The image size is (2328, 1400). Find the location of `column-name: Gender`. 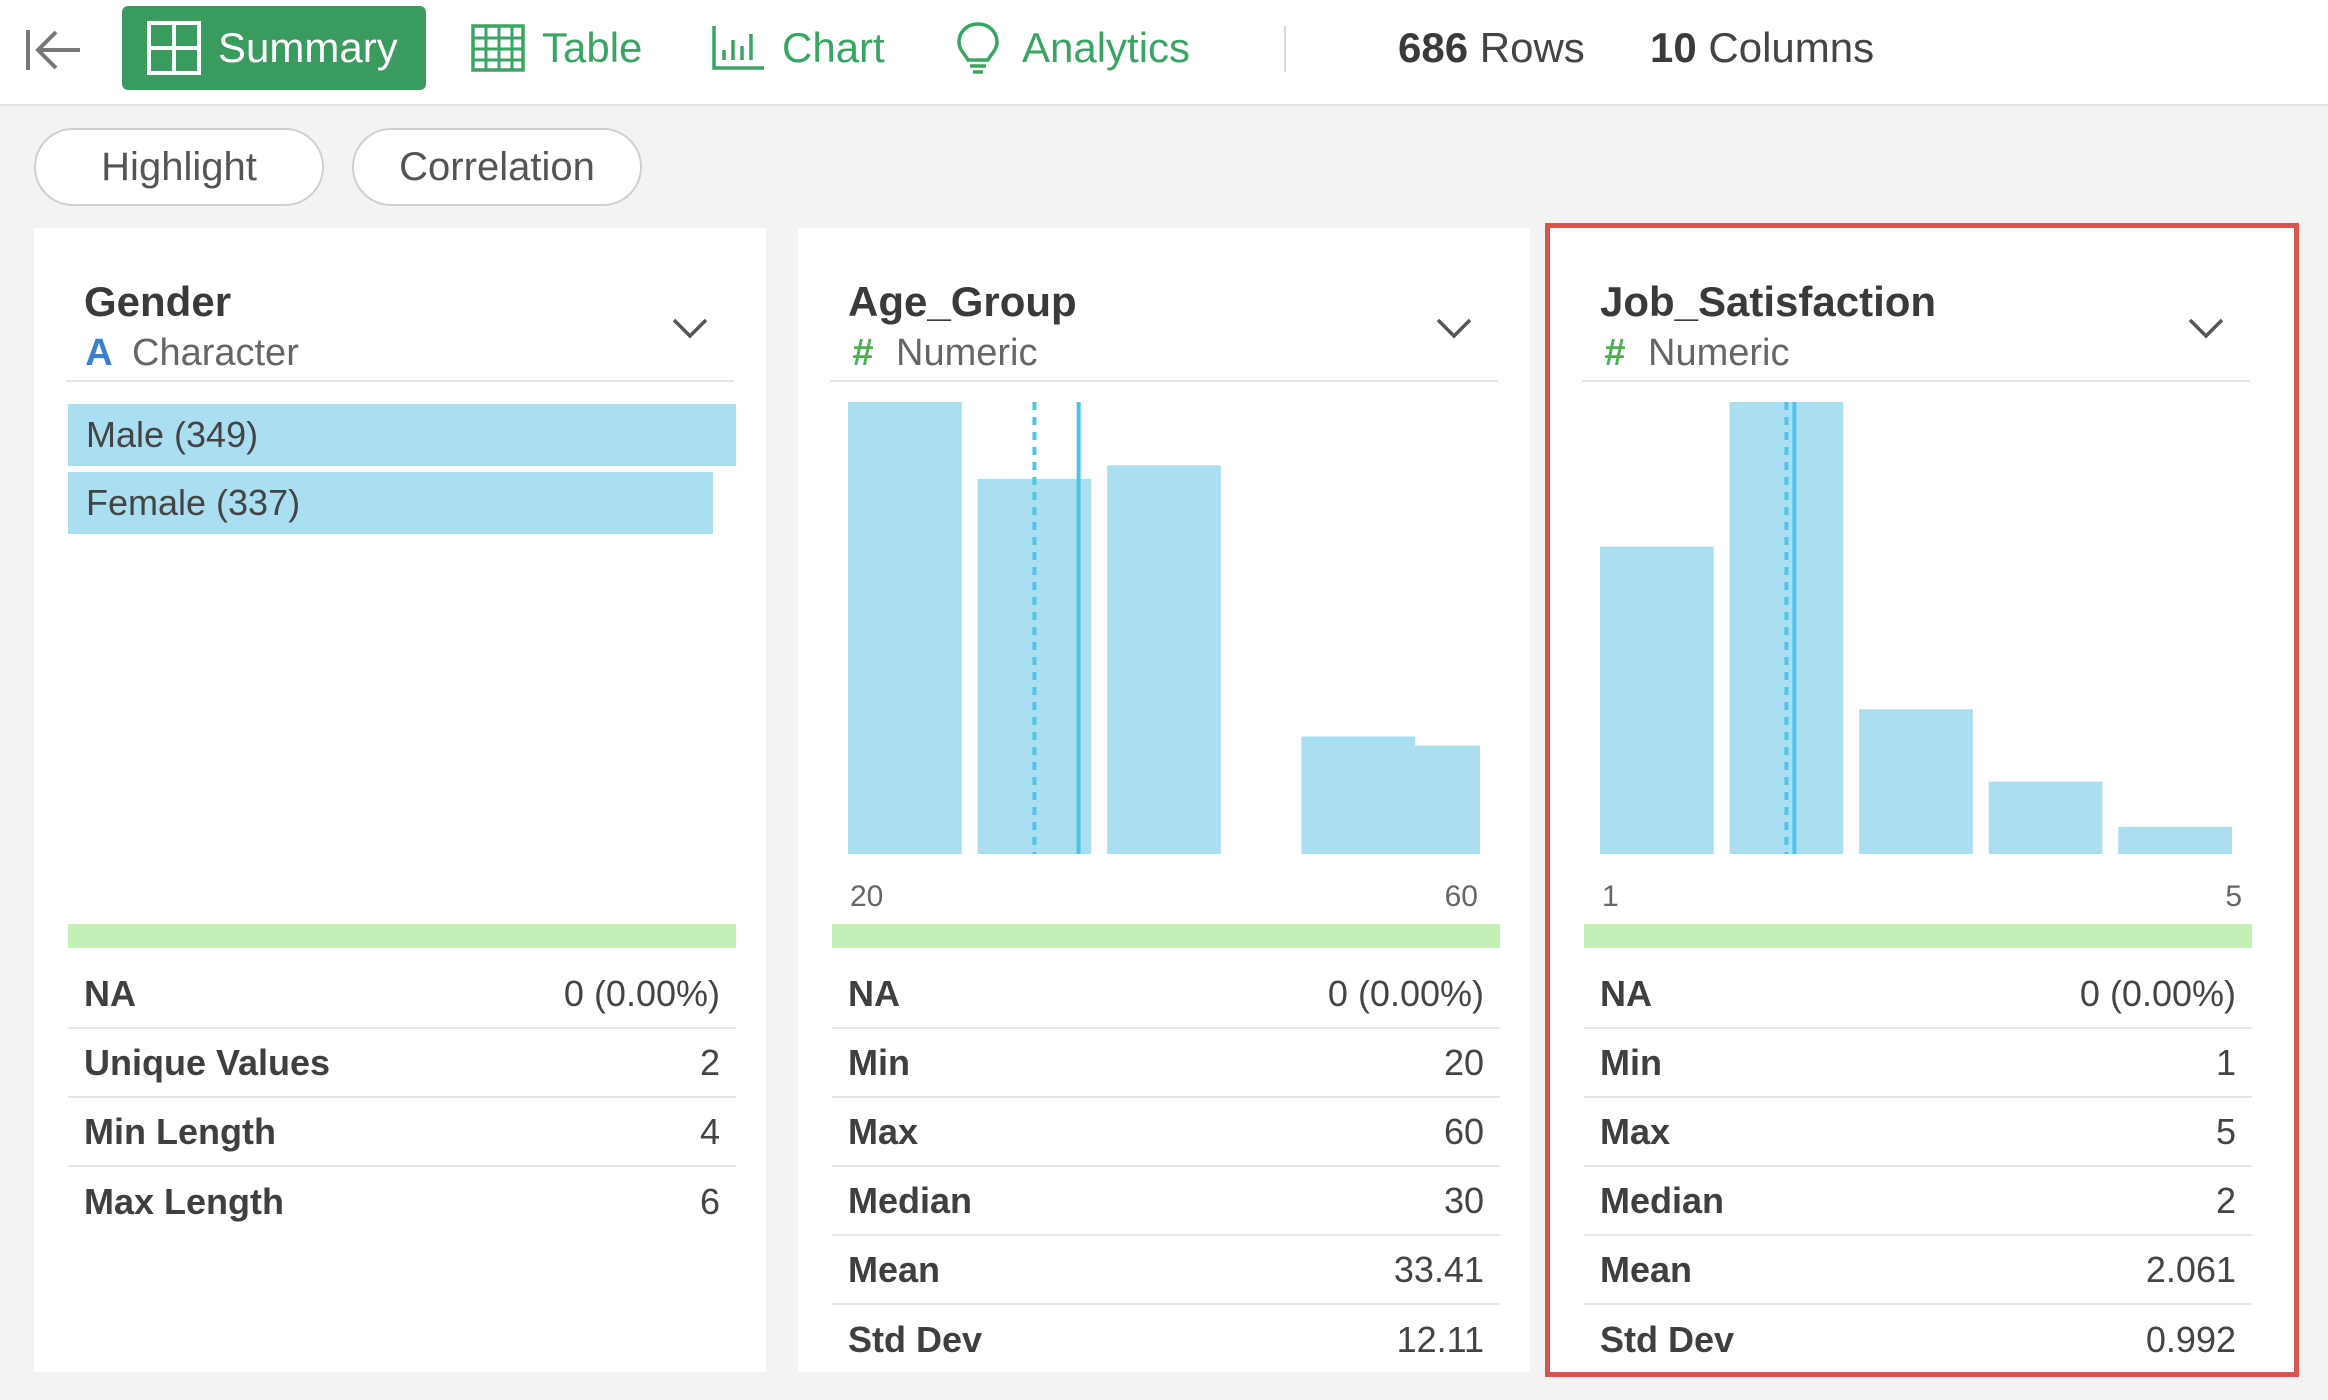

column-name: Gender is located at coordinates (158, 301).